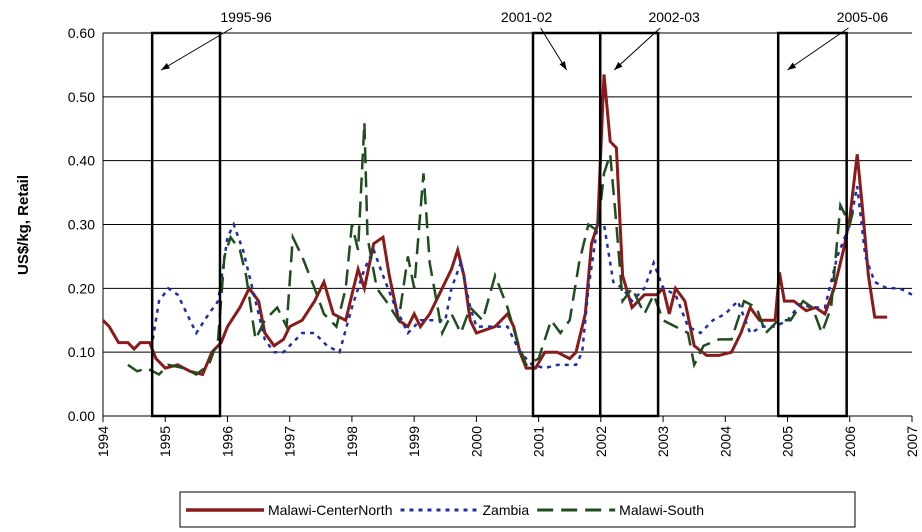  What do you see at coordinates (330, 510) in the screenshot?
I see `legend-label: Malawi-CenterNorth` at bounding box center [330, 510].